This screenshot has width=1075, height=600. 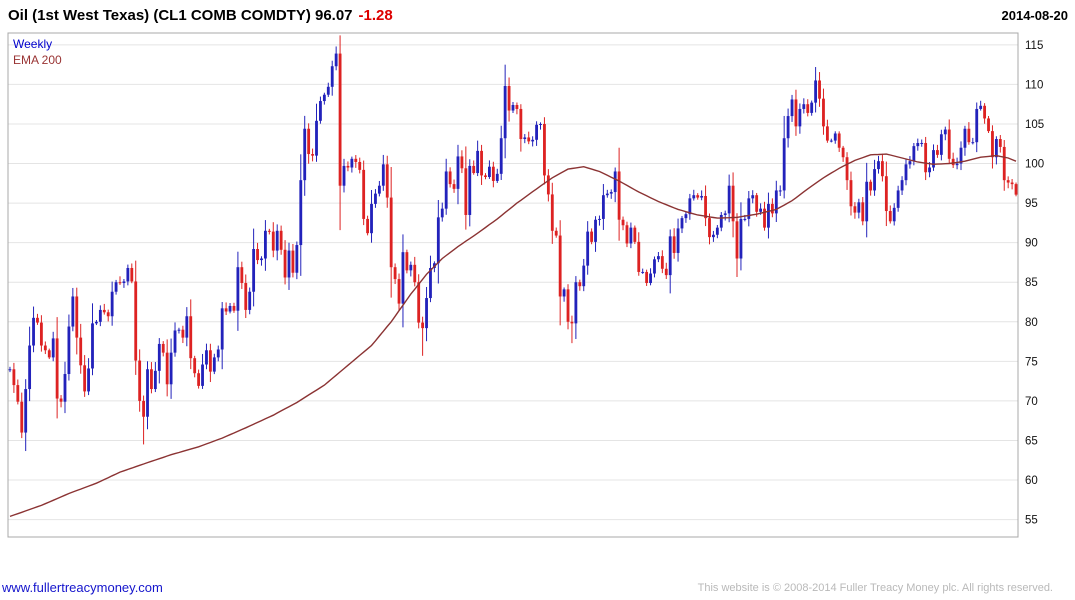 What do you see at coordinates (1031, 402) in the screenshot?
I see `y-tick-label: 70` at bounding box center [1031, 402].